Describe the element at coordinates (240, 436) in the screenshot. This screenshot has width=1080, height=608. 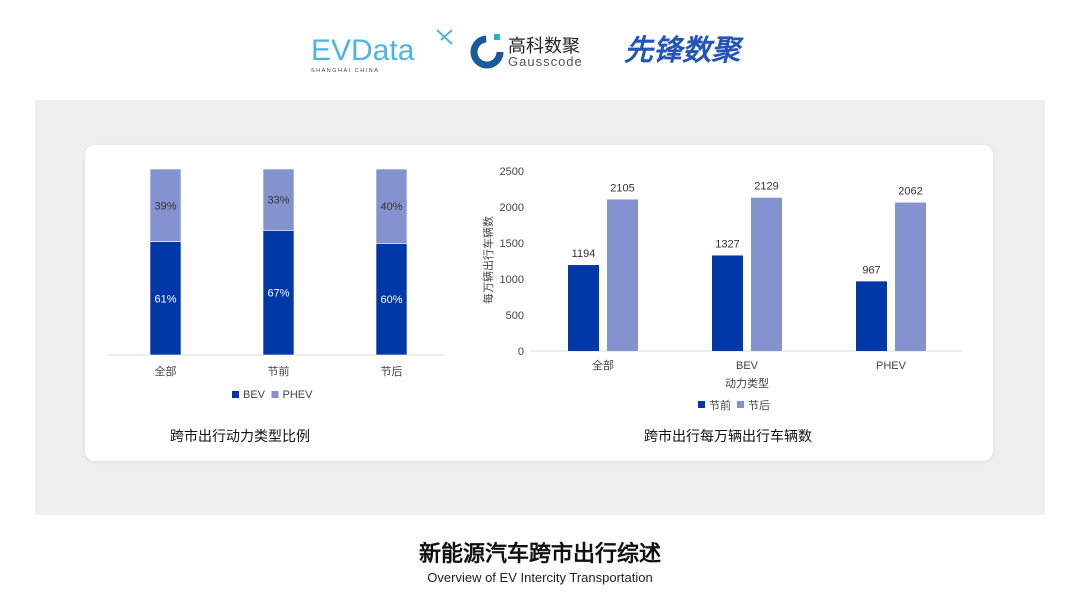
I see `c1-title: 跨市出行动力类型比例` at that location.